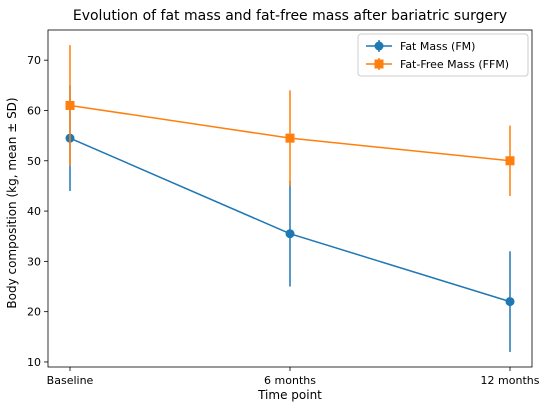 The width and height of the screenshot is (550, 413). I want to click on legend-item: Fat Mass (FM), so click(420, 46).